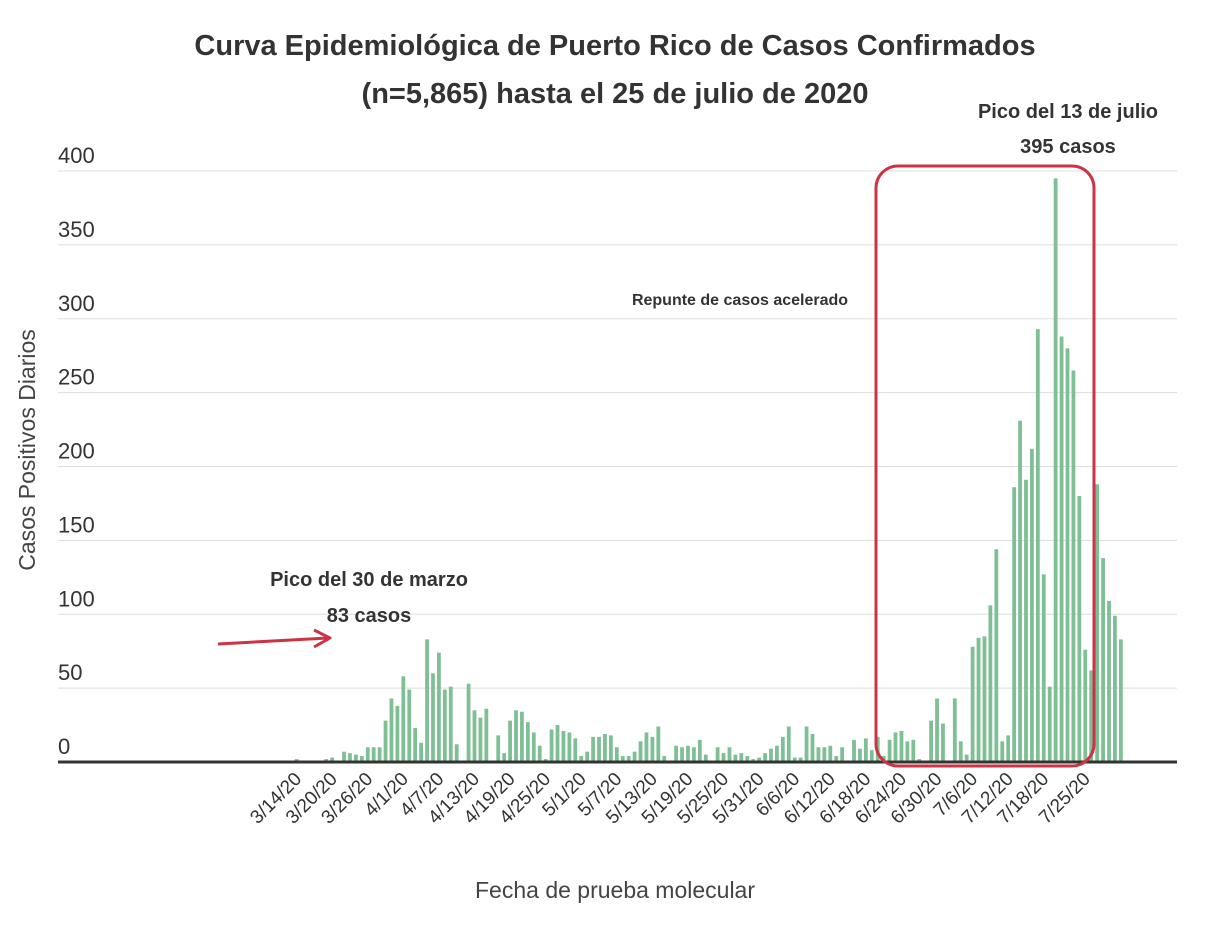  What do you see at coordinates (76, 303) in the screenshot?
I see `y-tick-label: 300` at bounding box center [76, 303].